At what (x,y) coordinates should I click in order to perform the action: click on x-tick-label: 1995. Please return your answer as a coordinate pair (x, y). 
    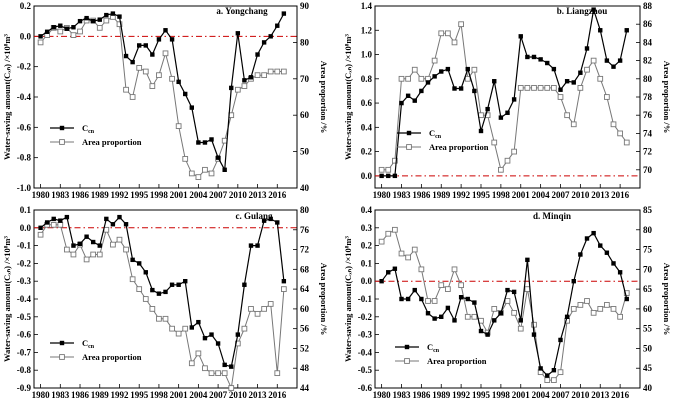
    Looking at the image, I should click on (481, 395).